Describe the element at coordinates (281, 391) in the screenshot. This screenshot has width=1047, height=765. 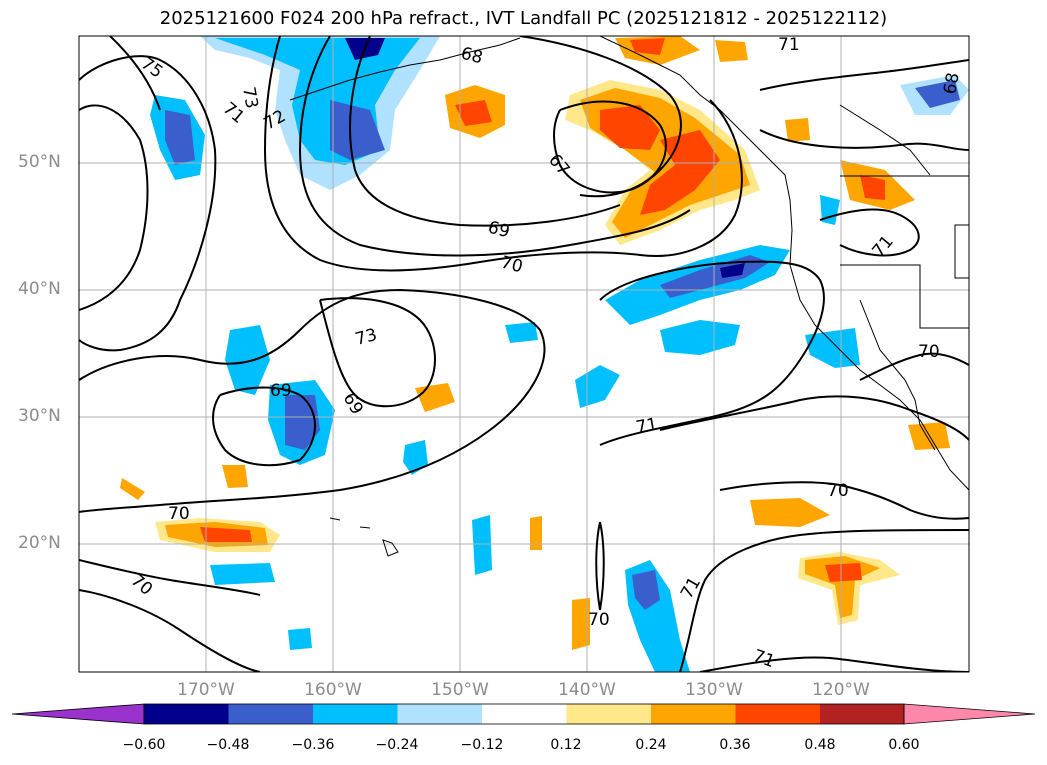
I see `contour-label: 69` at that location.